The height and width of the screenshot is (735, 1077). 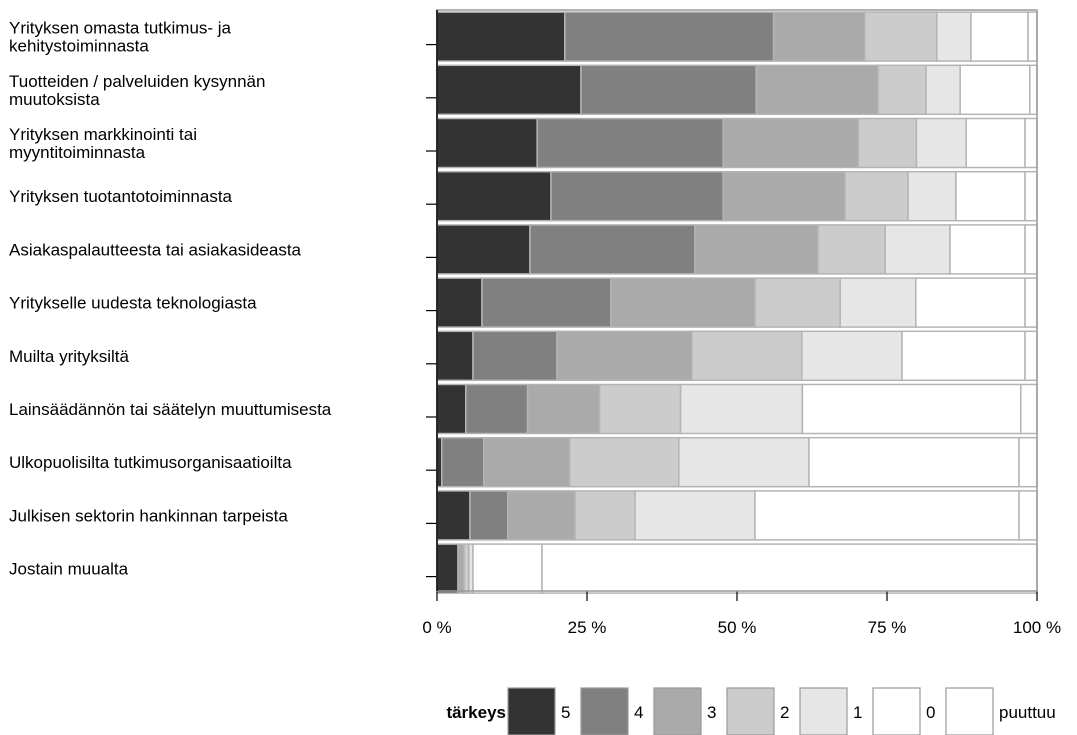 I want to click on legend-label: 0, so click(x=930, y=712).